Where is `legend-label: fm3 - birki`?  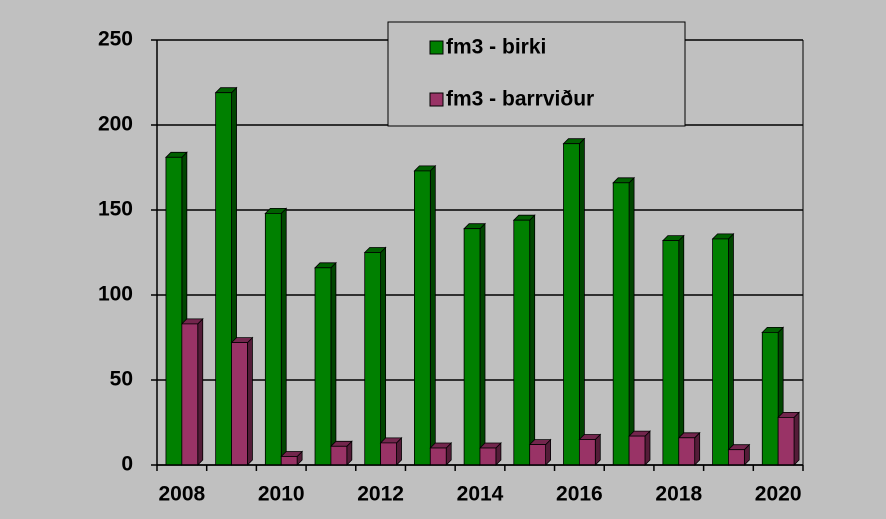 legend-label: fm3 - birki is located at coordinates (496, 47).